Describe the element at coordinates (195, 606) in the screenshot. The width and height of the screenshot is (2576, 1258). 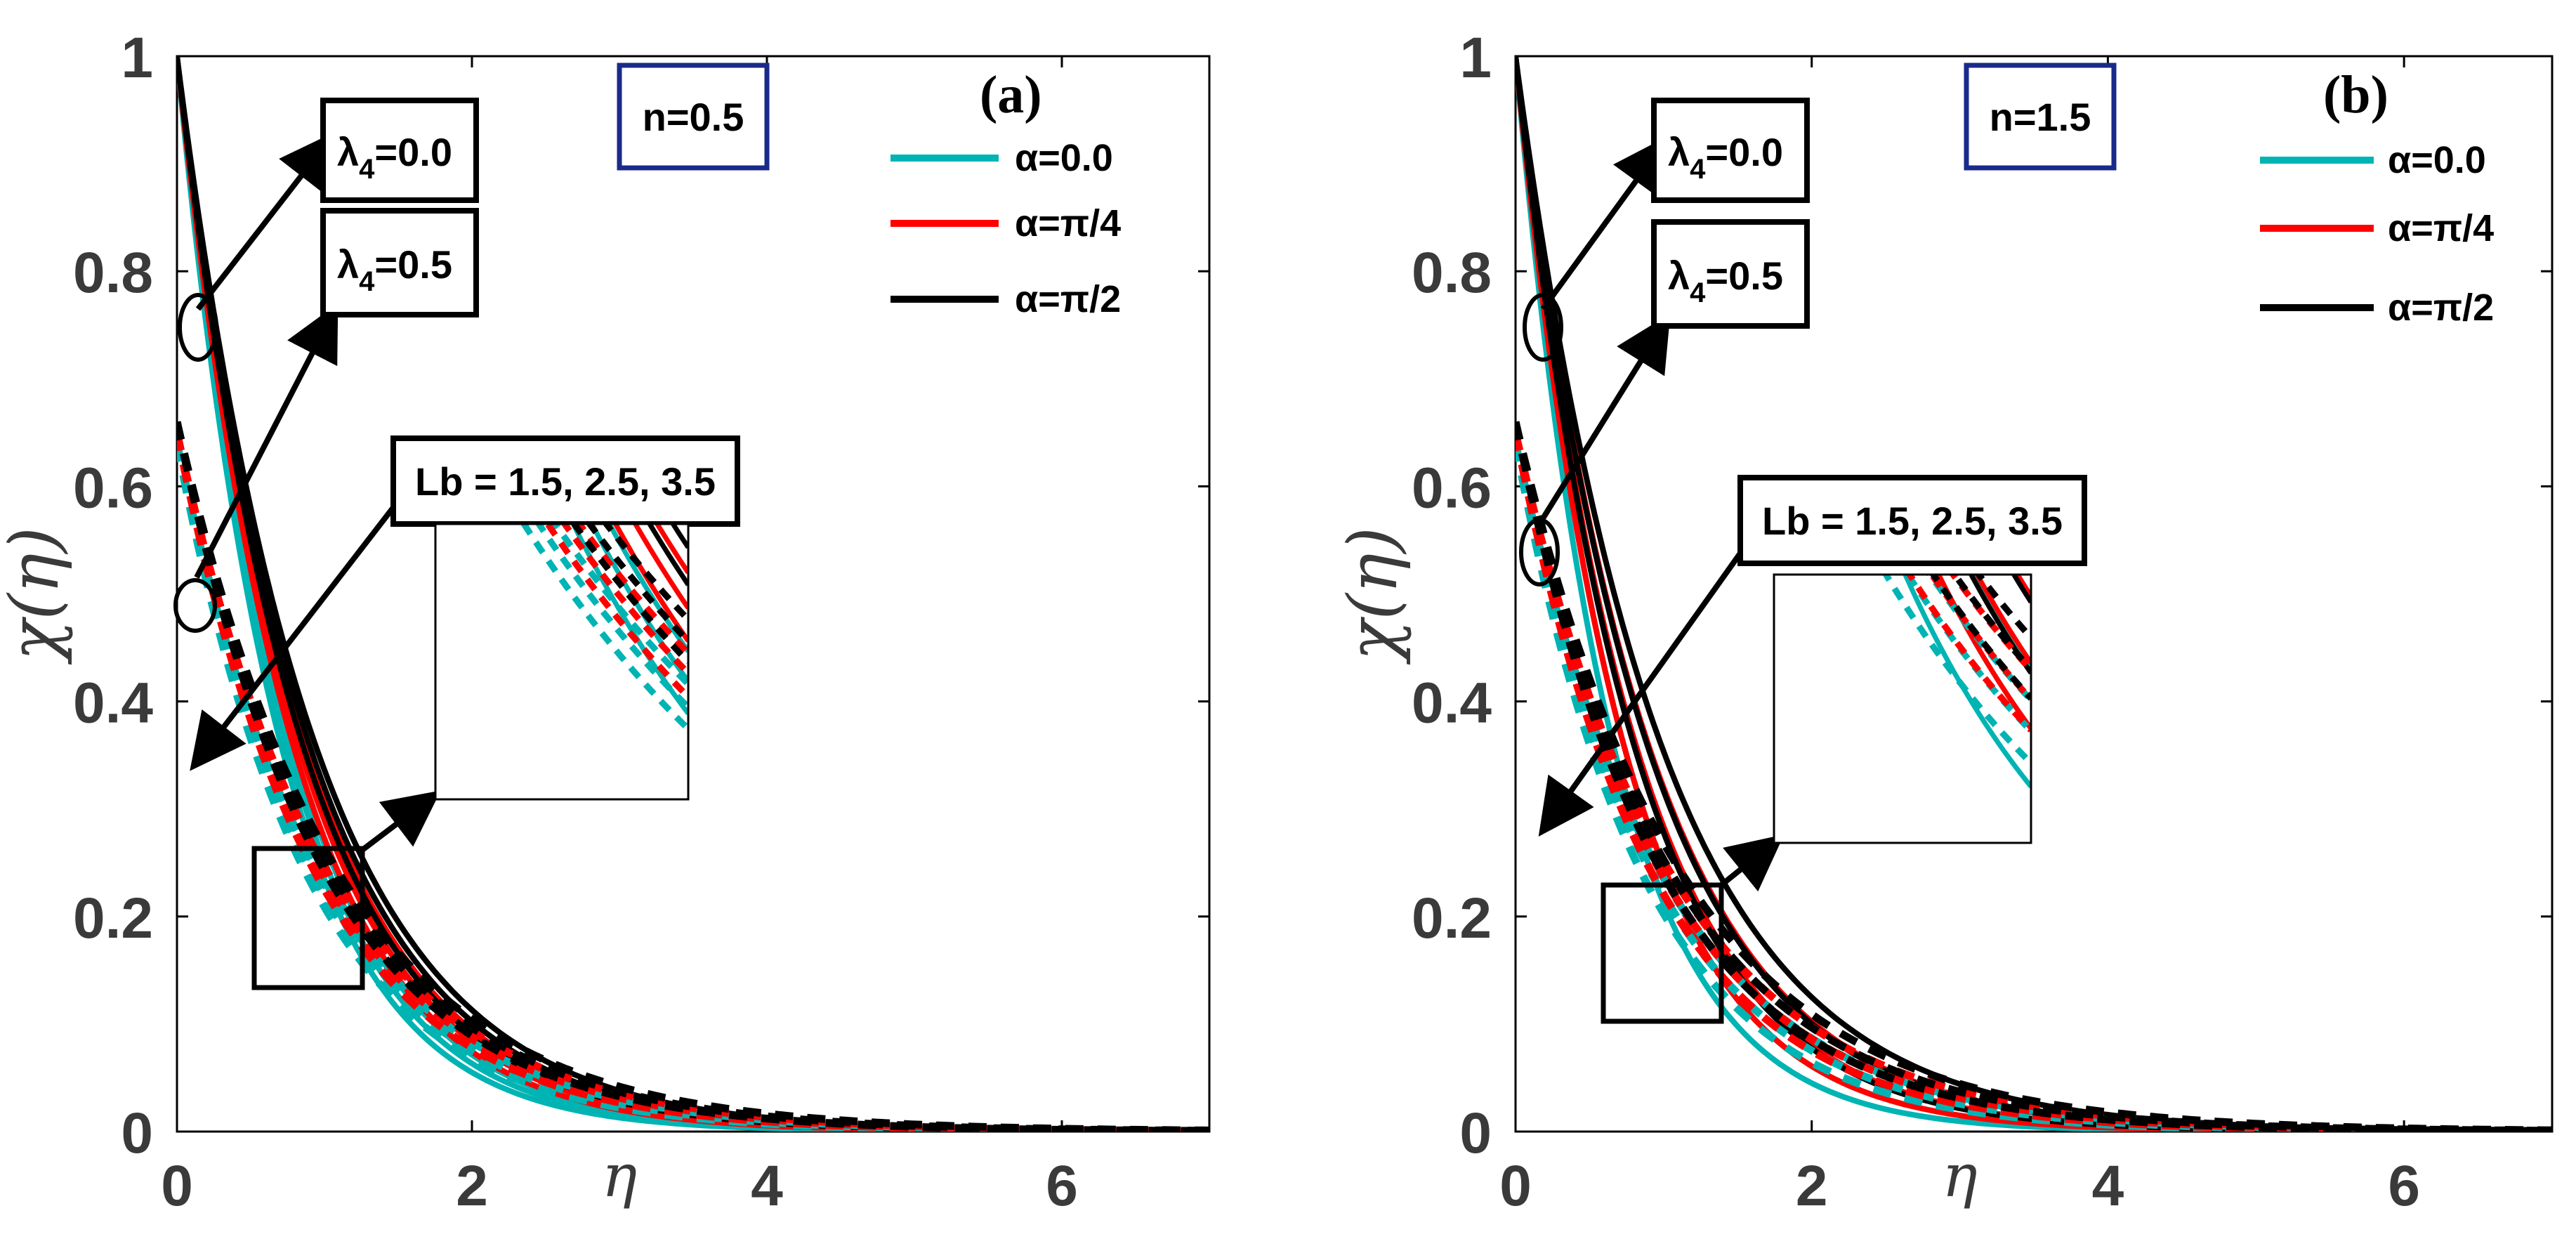
I see `dashed-curve-marker` at that location.